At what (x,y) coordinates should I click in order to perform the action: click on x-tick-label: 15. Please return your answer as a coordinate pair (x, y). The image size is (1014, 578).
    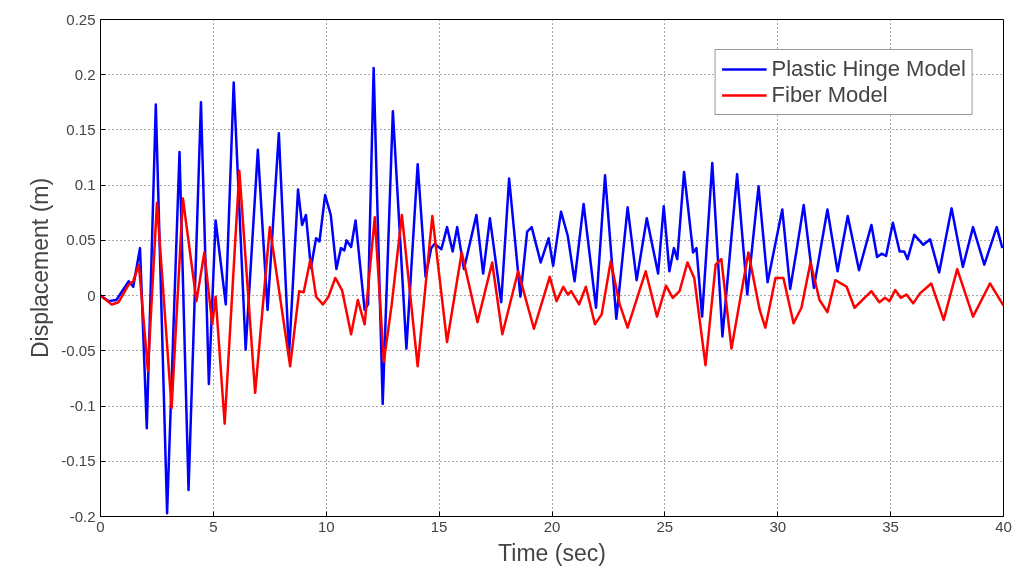
    Looking at the image, I should click on (439, 526).